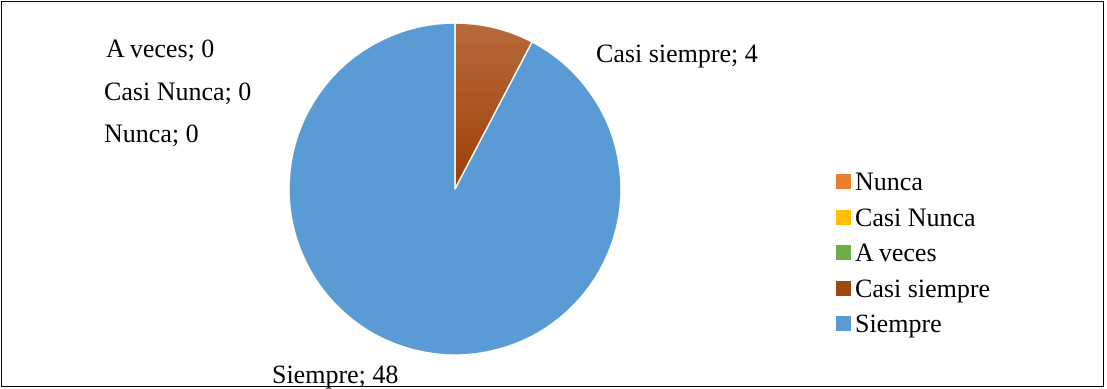 The height and width of the screenshot is (389, 1107). What do you see at coordinates (160, 48) in the screenshot?
I see `data-label-a-veces: A veces; 0` at bounding box center [160, 48].